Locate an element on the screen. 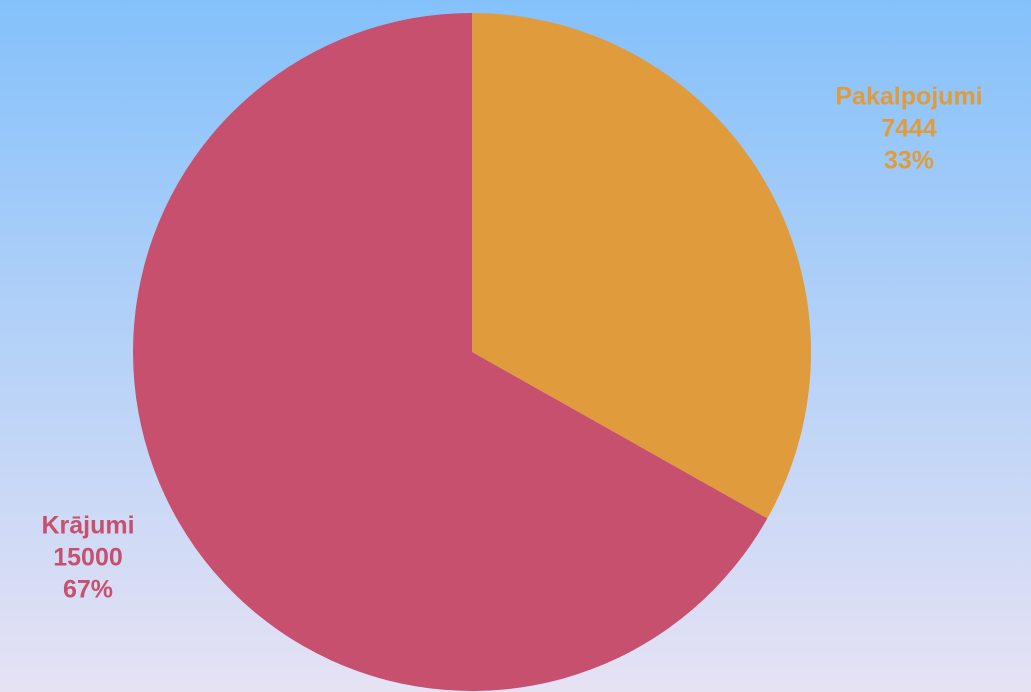 The image size is (1031, 692). slice-value: 7444 is located at coordinates (909, 129).